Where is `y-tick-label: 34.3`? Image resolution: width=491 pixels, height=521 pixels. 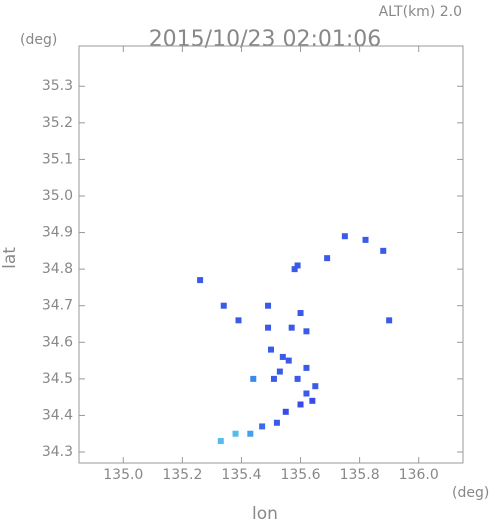
y-tick-label: 34.3 is located at coordinates (57, 452).